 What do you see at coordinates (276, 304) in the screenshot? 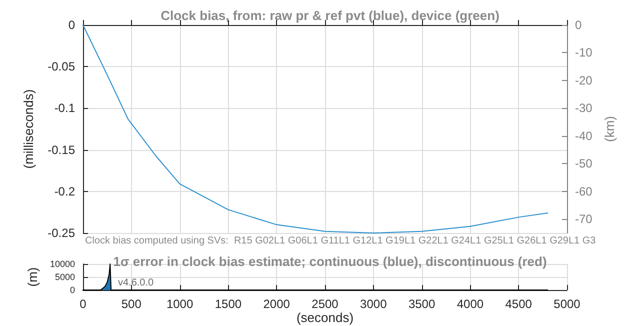
I see `x-tick-label: 2000` at bounding box center [276, 304].